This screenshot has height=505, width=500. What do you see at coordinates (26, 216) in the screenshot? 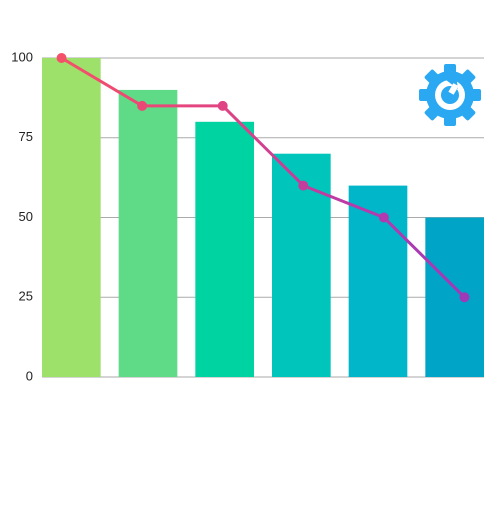
I see `y-tick-label: 50` at bounding box center [26, 216].